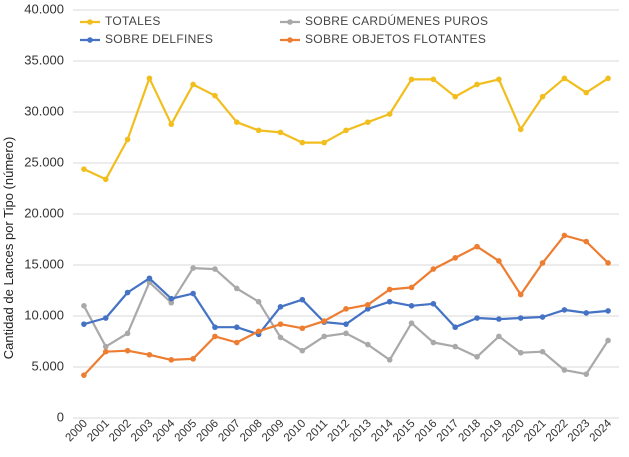 This screenshot has height=457, width=629. What do you see at coordinates (164, 430) in the screenshot?
I see `x-tick-label: 2004` at bounding box center [164, 430].